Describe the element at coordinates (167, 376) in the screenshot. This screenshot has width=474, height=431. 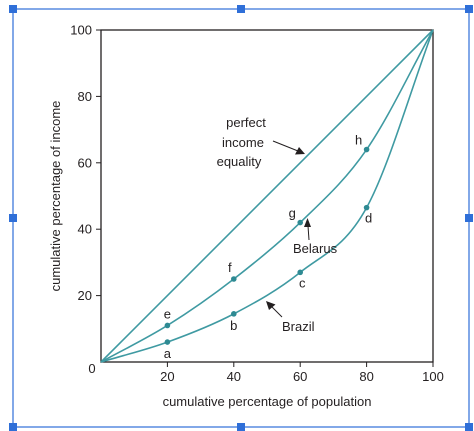
I see `x-tick-label-20: 20` at that location.